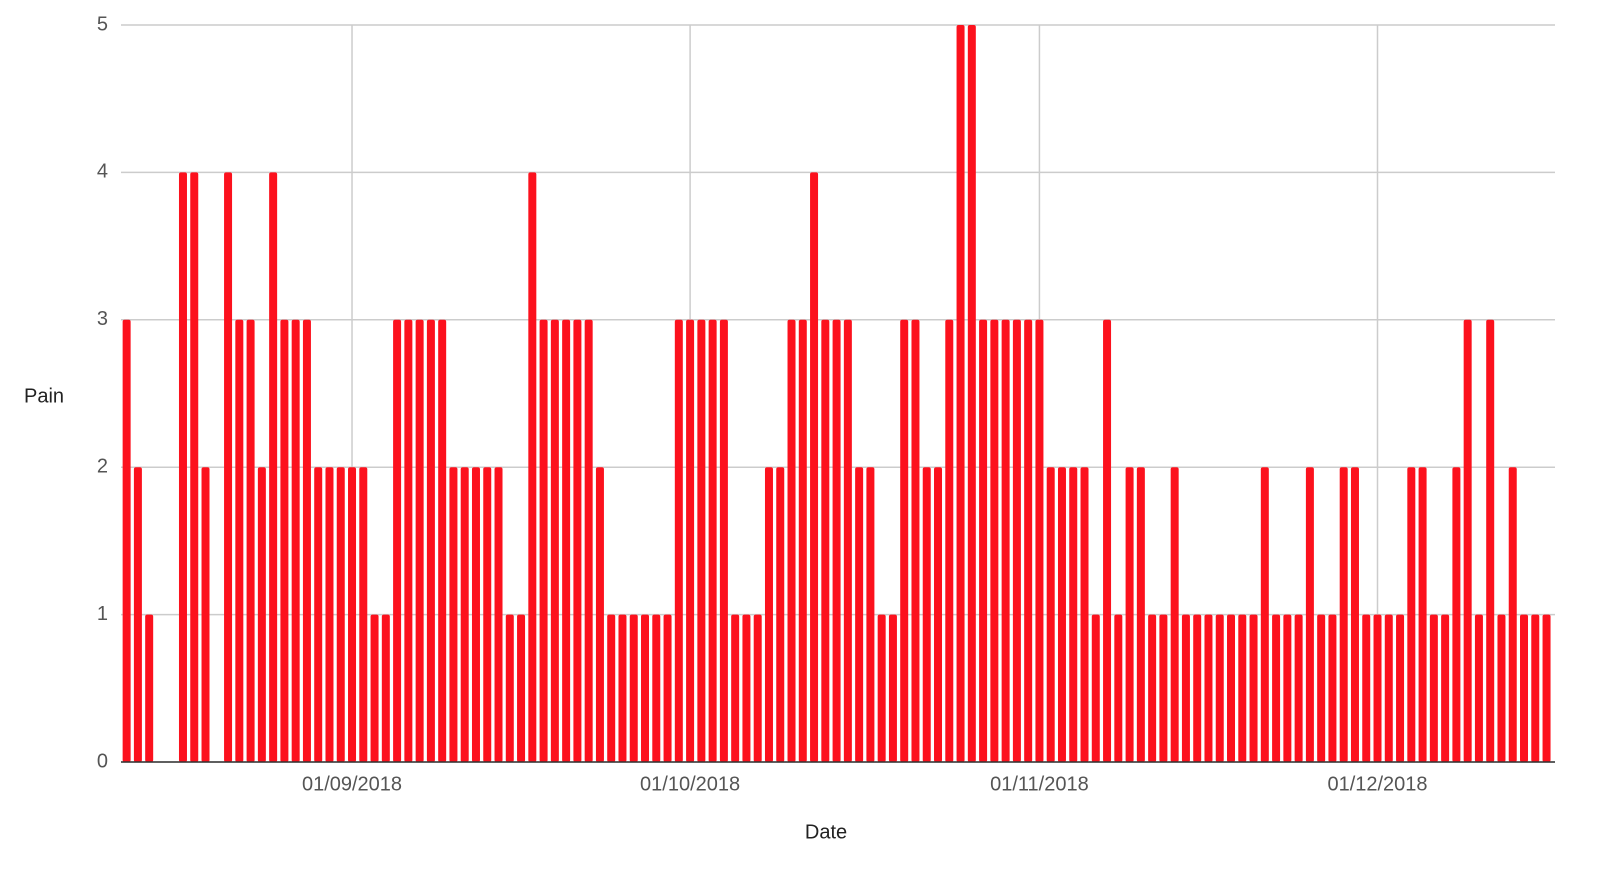 The height and width of the screenshot is (895, 1602). I want to click on y-tick-label: 1, so click(102, 614).